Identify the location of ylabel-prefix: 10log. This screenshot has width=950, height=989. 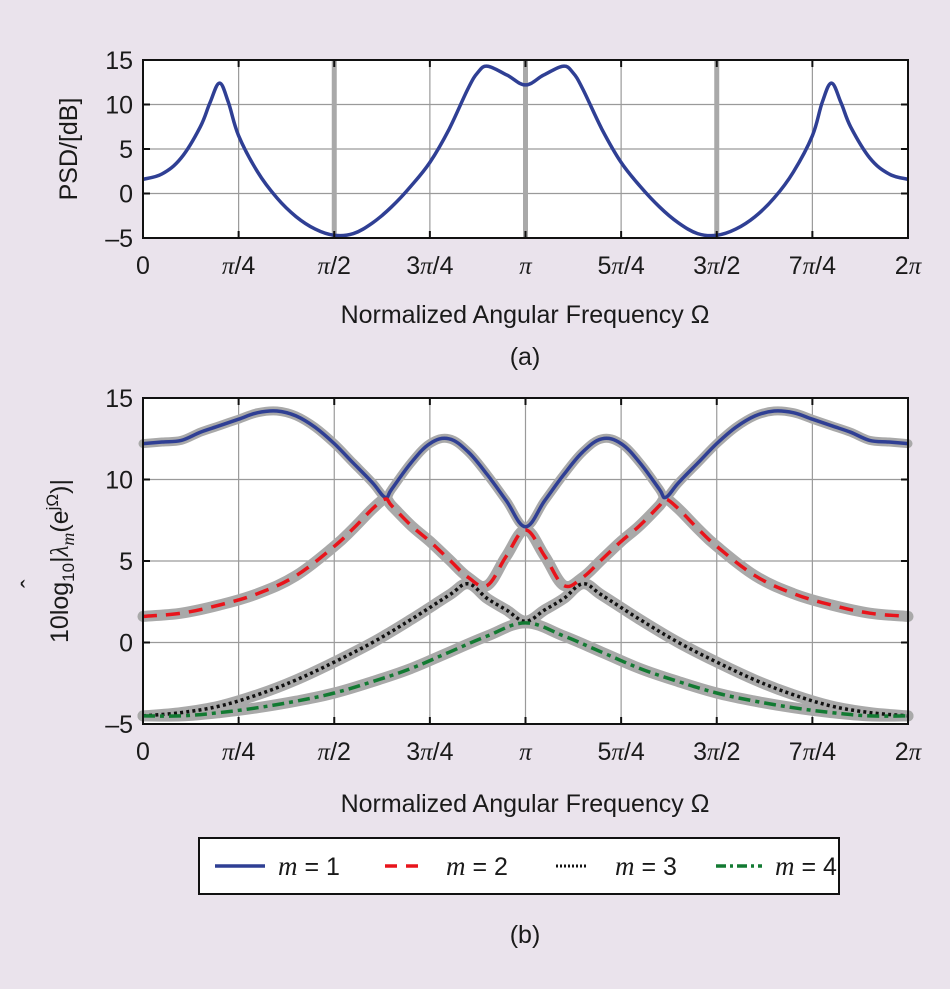
(60, 612).